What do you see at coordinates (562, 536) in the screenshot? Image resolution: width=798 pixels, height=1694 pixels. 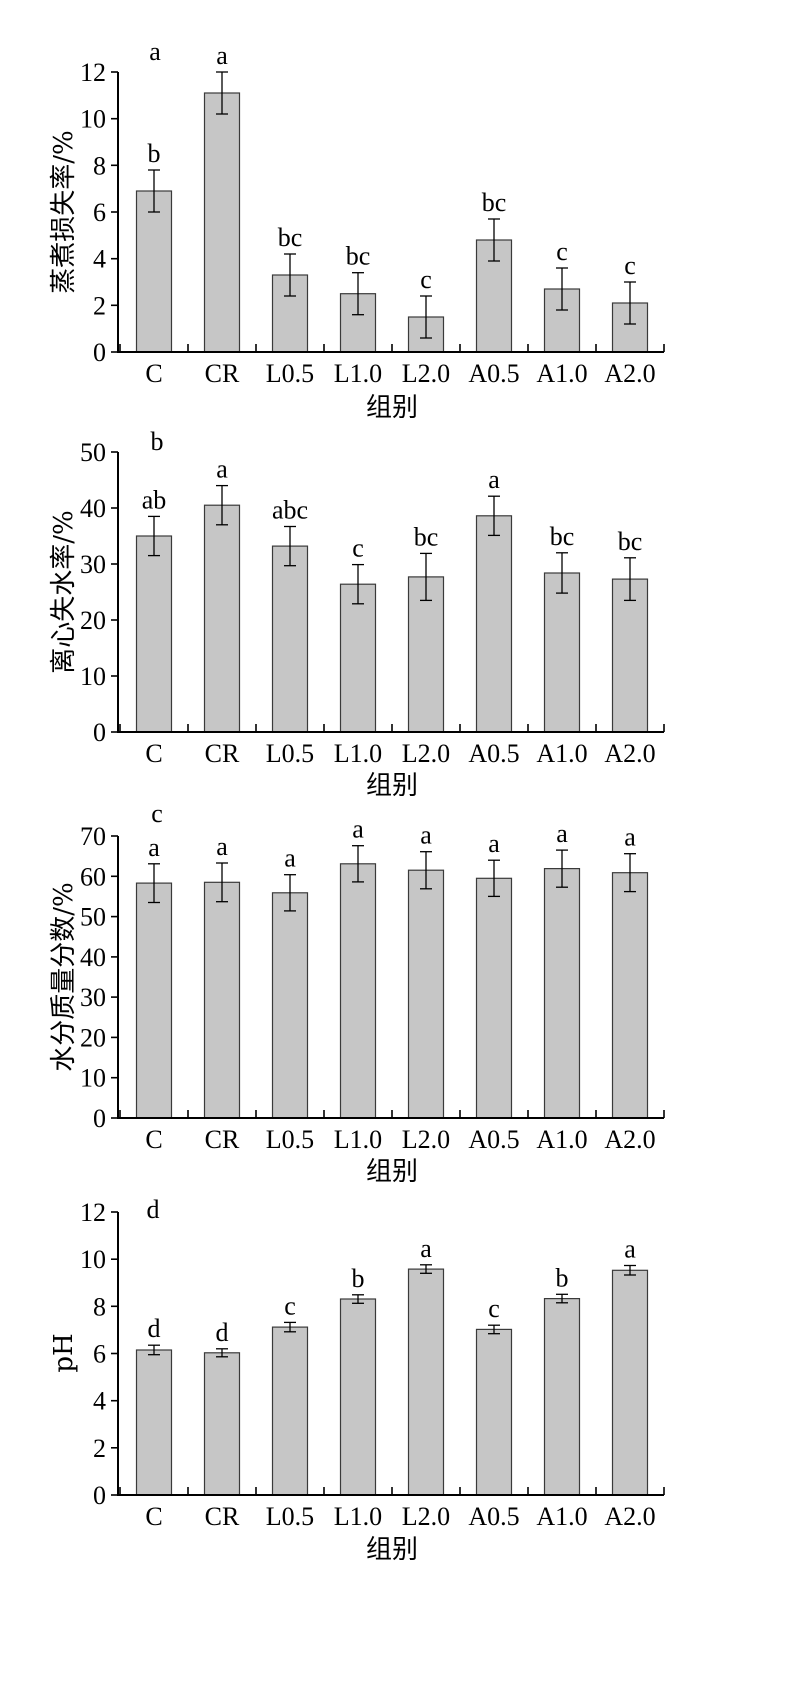 I see `significance-label-A1.0: bc` at bounding box center [562, 536].